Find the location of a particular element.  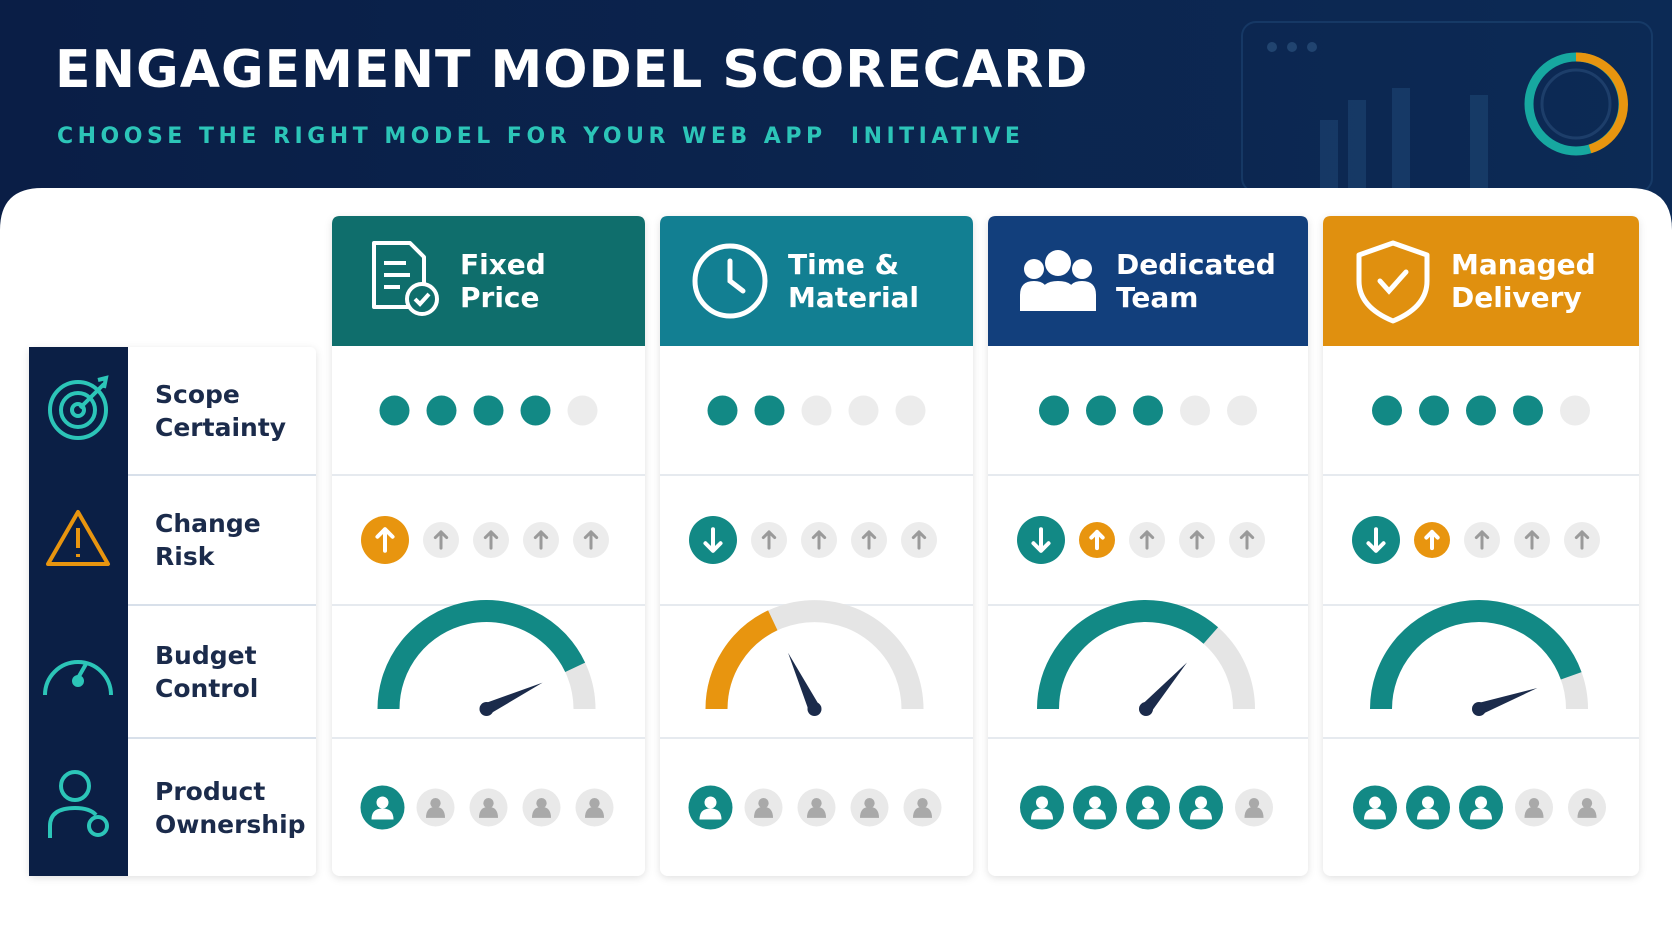

criterion-label: Scope Certainty is located at coordinates (221, 410).